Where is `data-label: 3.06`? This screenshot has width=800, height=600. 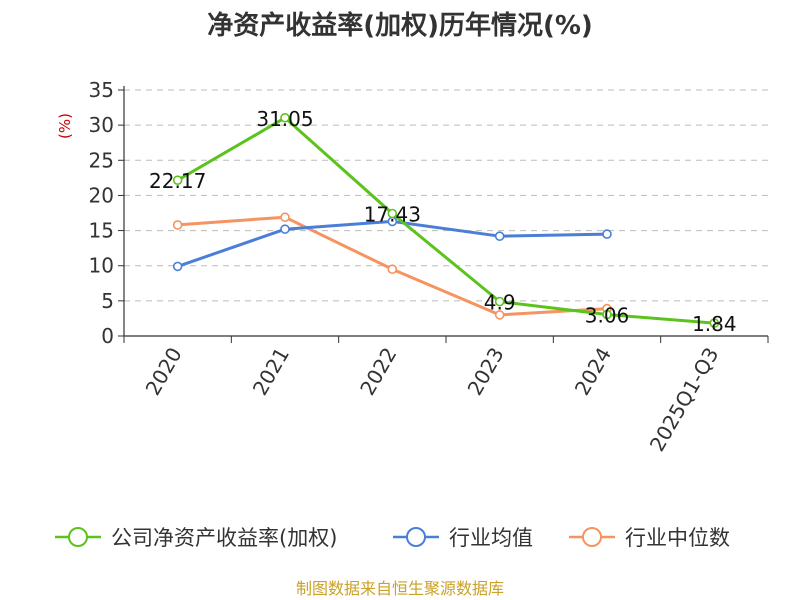
data-label: 3.06 is located at coordinates (607, 315).